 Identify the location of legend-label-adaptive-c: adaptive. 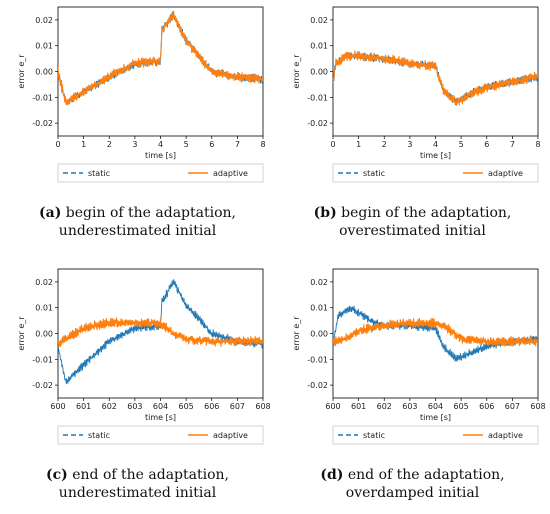
(230, 435).